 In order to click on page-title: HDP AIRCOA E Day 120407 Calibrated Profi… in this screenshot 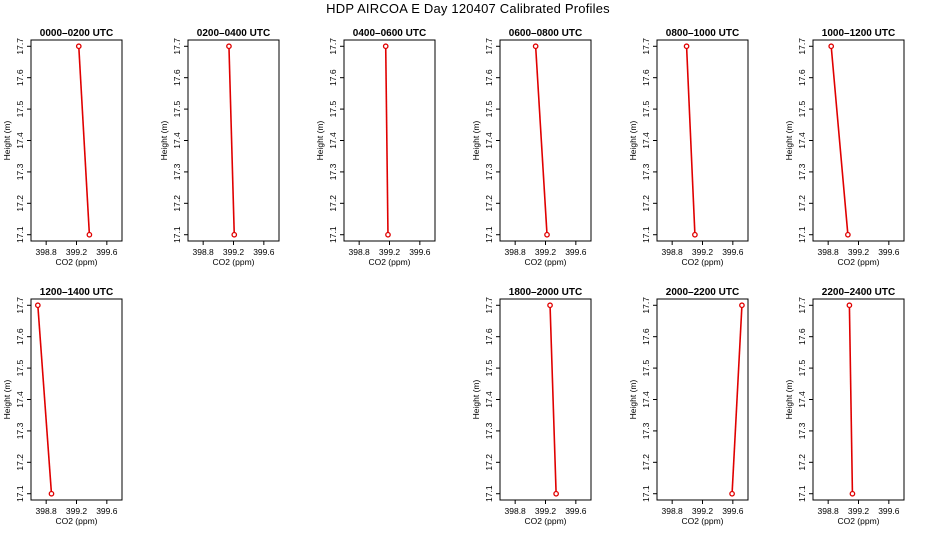, I will do `click(468, 8)`.